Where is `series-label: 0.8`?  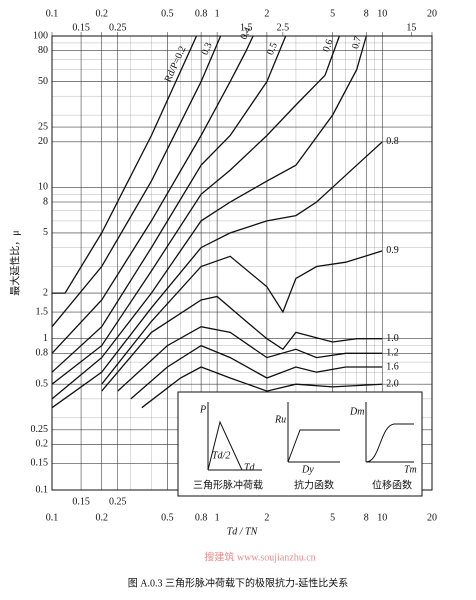
series-label: 0.8 is located at coordinates (392, 141).